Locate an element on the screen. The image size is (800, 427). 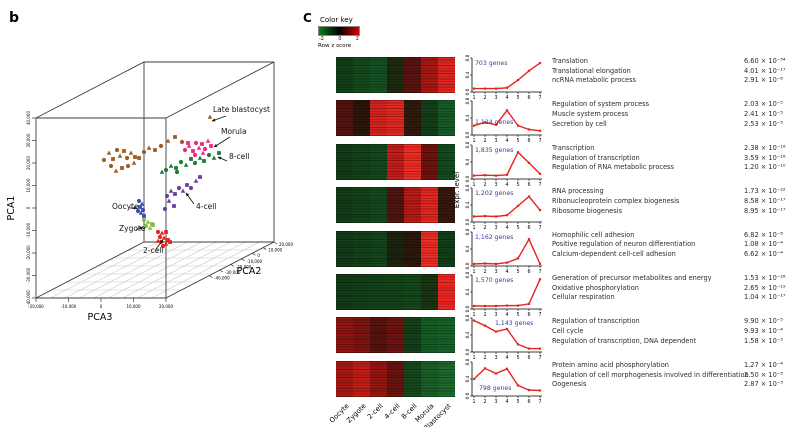
go-term: Regulation of transcription is located at coordinates (596, 321).